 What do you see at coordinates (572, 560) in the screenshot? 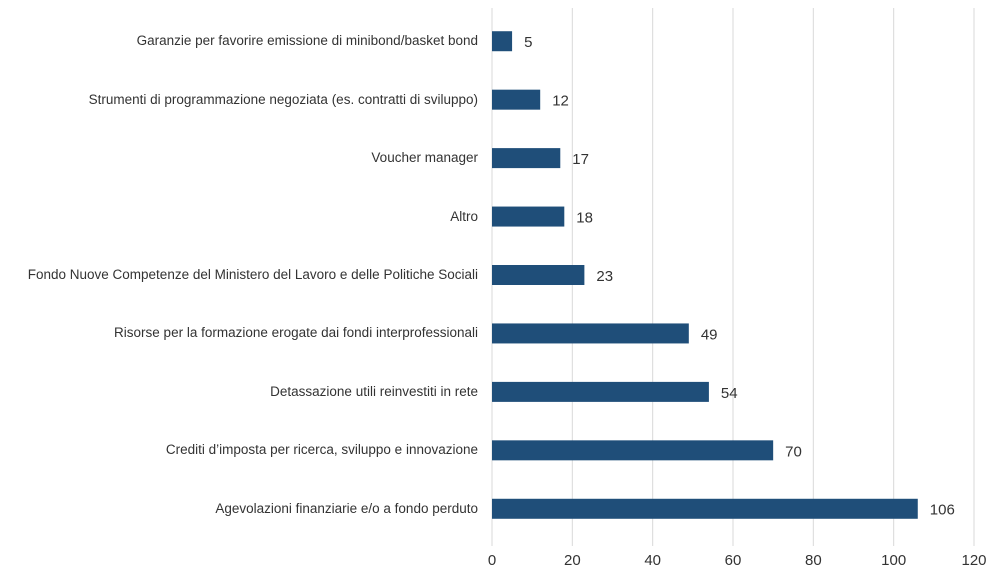
I see `x-tick-label: 20` at bounding box center [572, 560].